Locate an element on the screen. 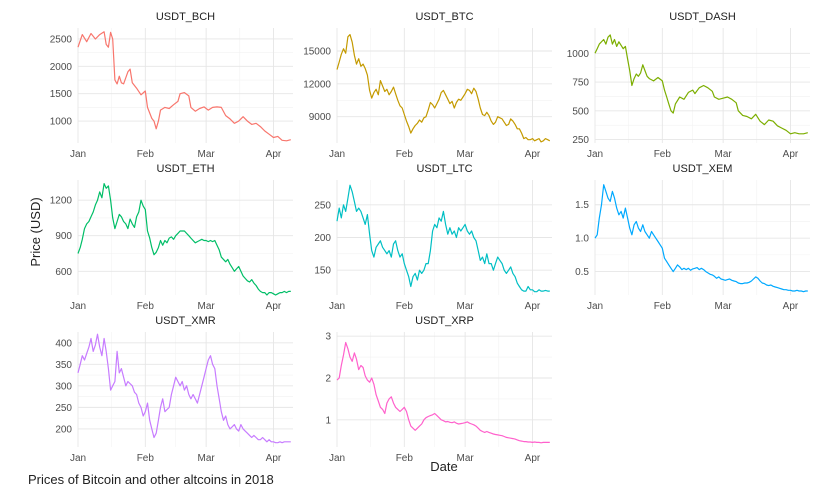 The image size is (828, 499). panel-usdt_btc: USDT_BTC Jan Feb Mar Apr 9000 12000 15000 is located at coordinates (427, 85).